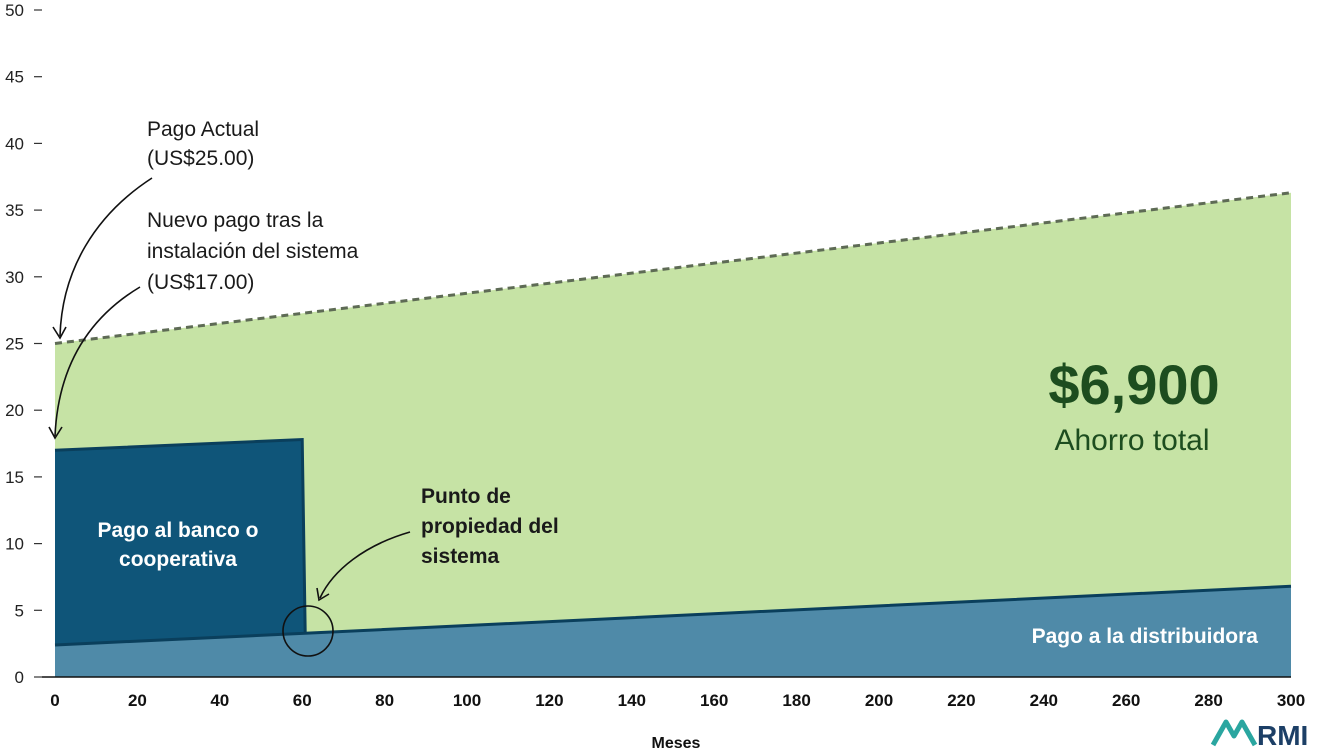  What do you see at coordinates (1044, 700) in the screenshot?
I see `x-tick-label: 240` at bounding box center [1044, 700].